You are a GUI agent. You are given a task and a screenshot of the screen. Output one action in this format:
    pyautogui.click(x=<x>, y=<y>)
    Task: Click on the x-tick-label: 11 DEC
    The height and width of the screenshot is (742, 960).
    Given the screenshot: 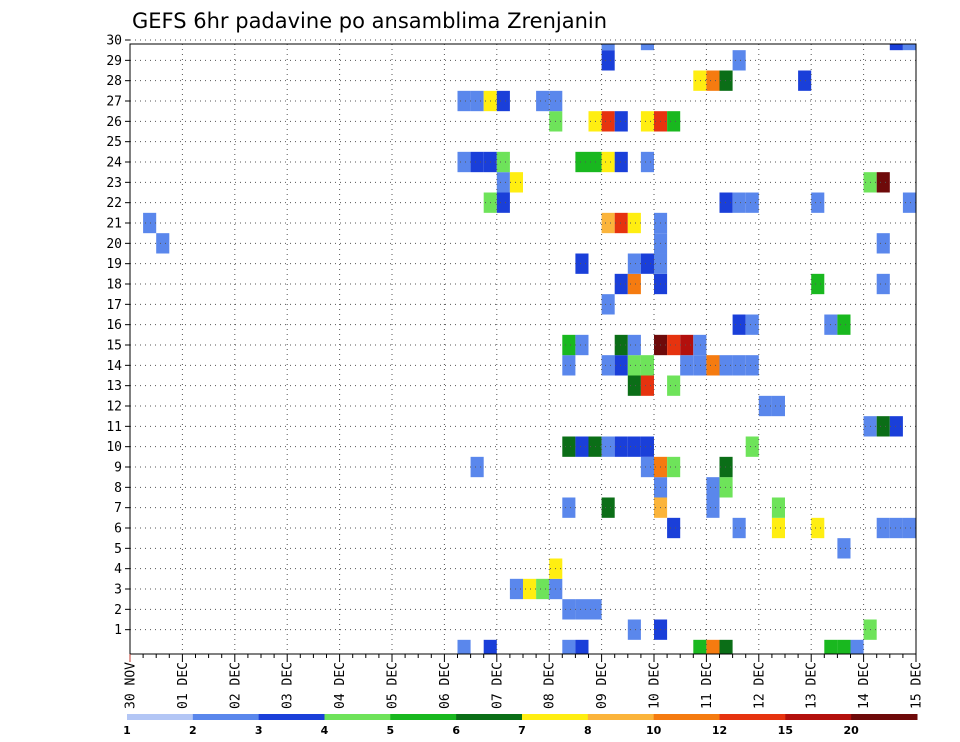 What is the action you would take?
    pyautogui.click(x=707, y=685)
    